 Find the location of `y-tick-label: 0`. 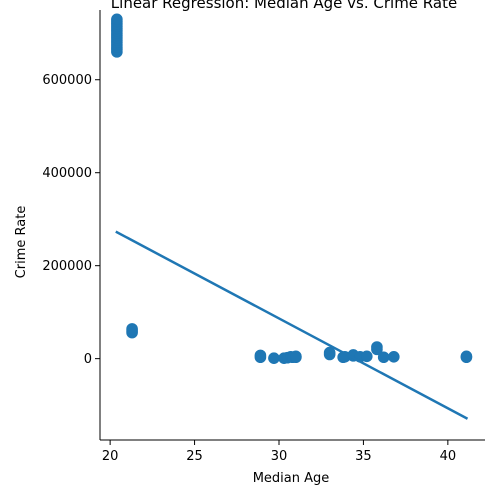

y-tick-label: 0 is located at coordinates (88, 359).